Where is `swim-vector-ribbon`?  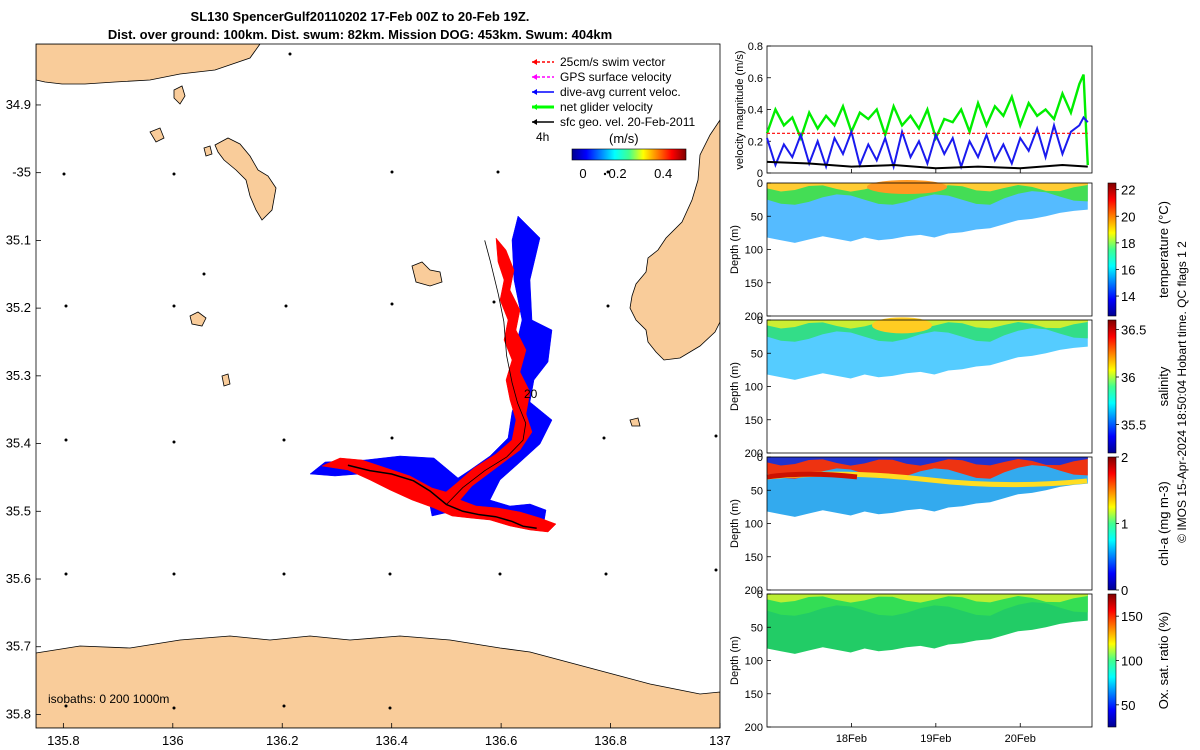
swim-vector-ribbon is located at coordinates (439, 385).